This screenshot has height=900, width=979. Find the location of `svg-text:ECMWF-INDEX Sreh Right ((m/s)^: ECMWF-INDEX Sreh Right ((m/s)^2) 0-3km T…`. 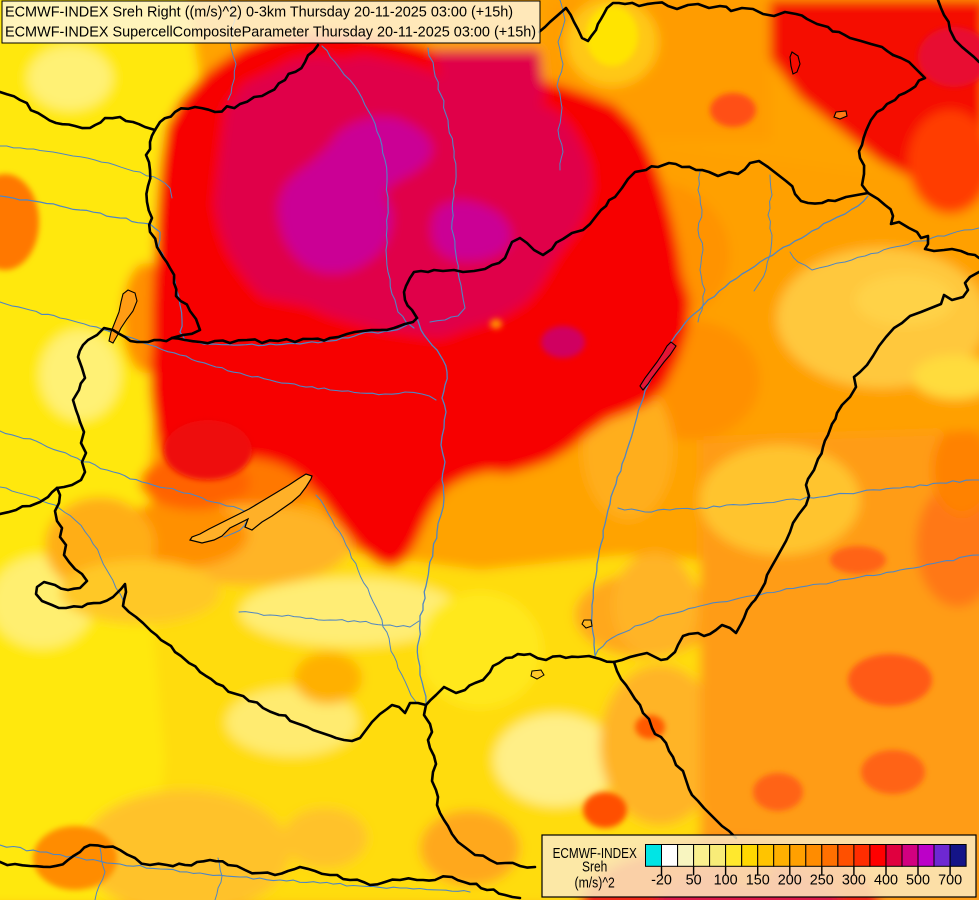

svg-text:ECMWF-INDEX Sreh Right ((m/s)^: ECMWF-INDEX Sreh Right ((m/s)^2) 0-3km T… is located at coordinates (259, 13).